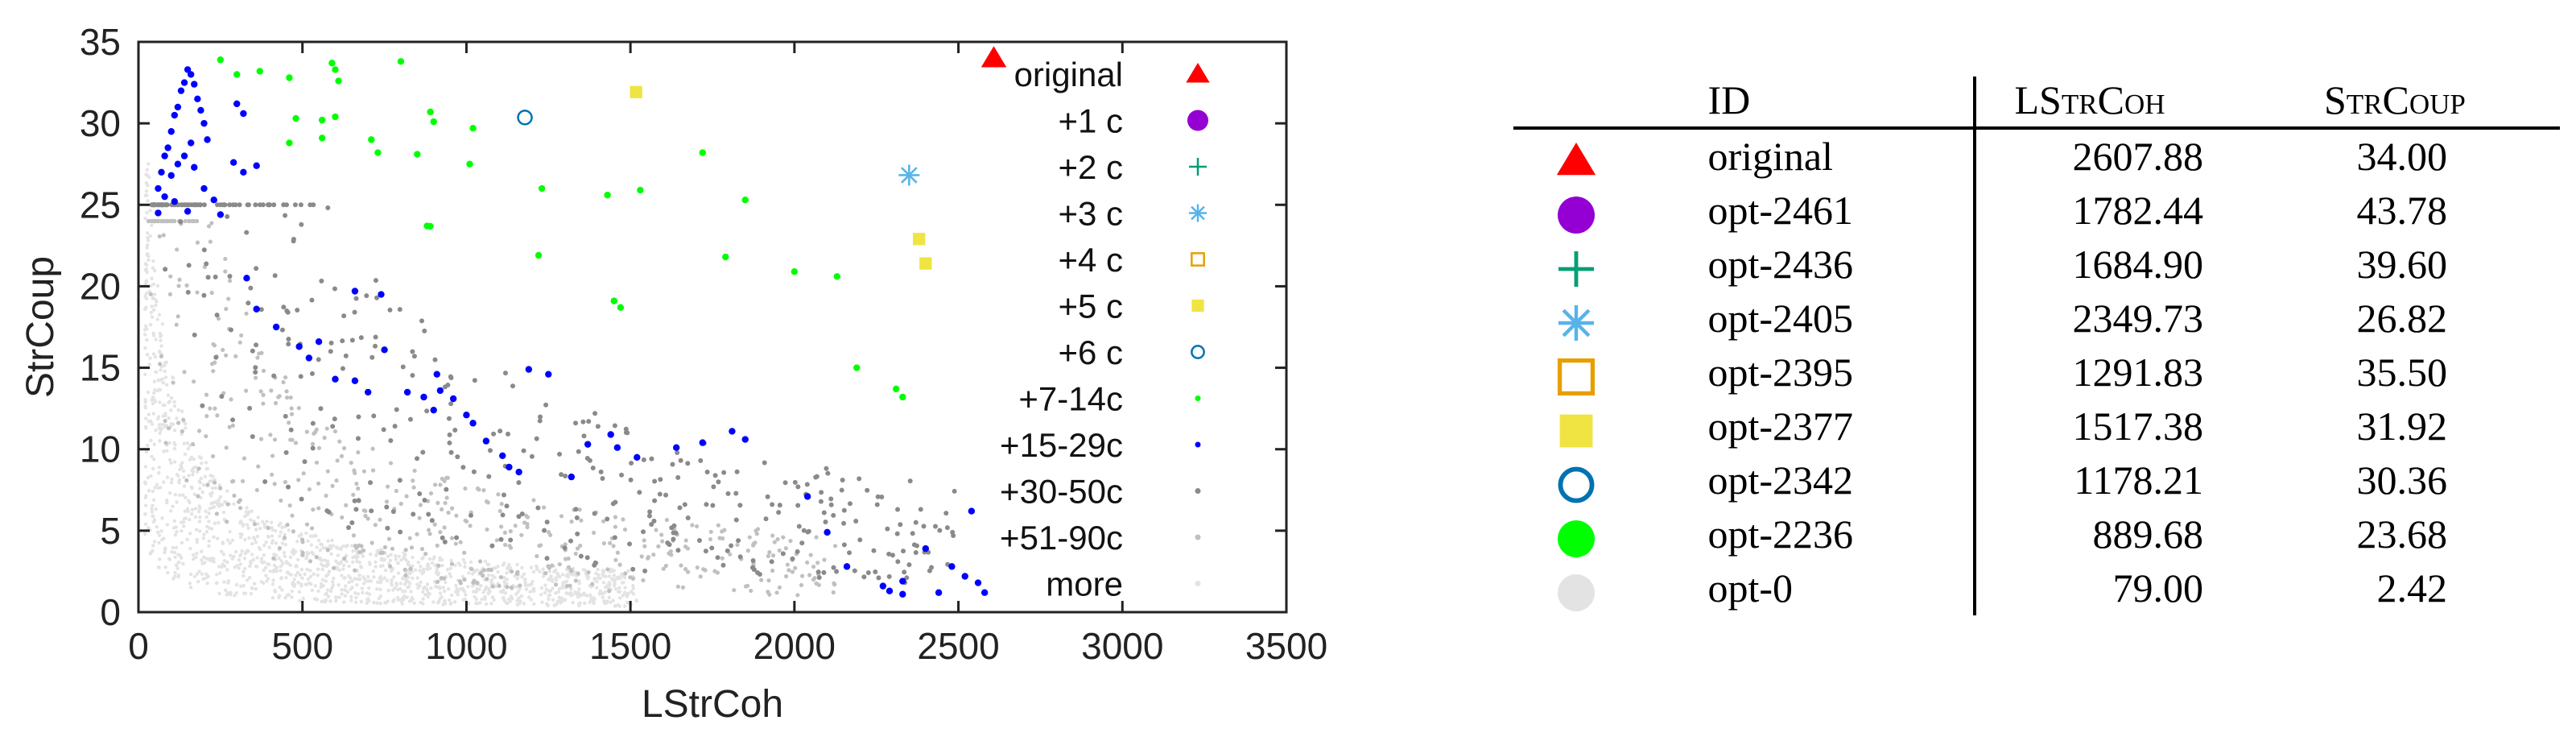 The image size is (2576, 737). I want to click on legend-label: +6 c, so click(1090, 352).